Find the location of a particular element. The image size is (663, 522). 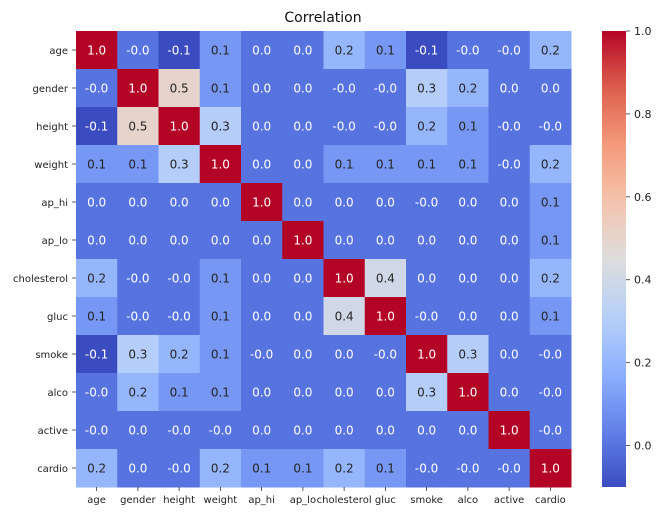

x-tick-label-cardio: cardio is located at coordinates (550, 500).